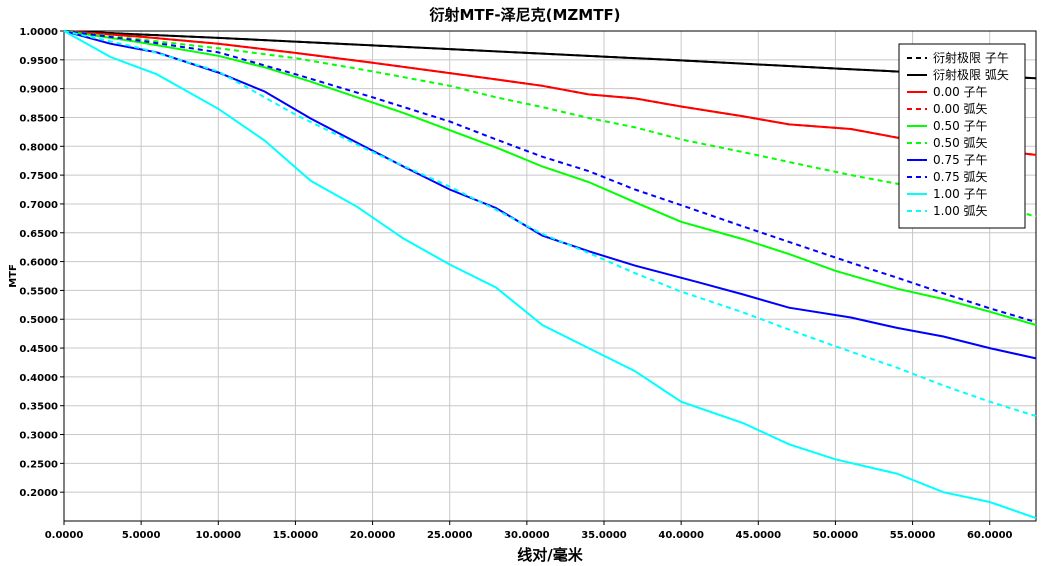 This screenshot has height=566, width=1051. Describe the element at coordinates (960, 160) in the screenshot. I see `legend-label: 0.75 子午` at that location.